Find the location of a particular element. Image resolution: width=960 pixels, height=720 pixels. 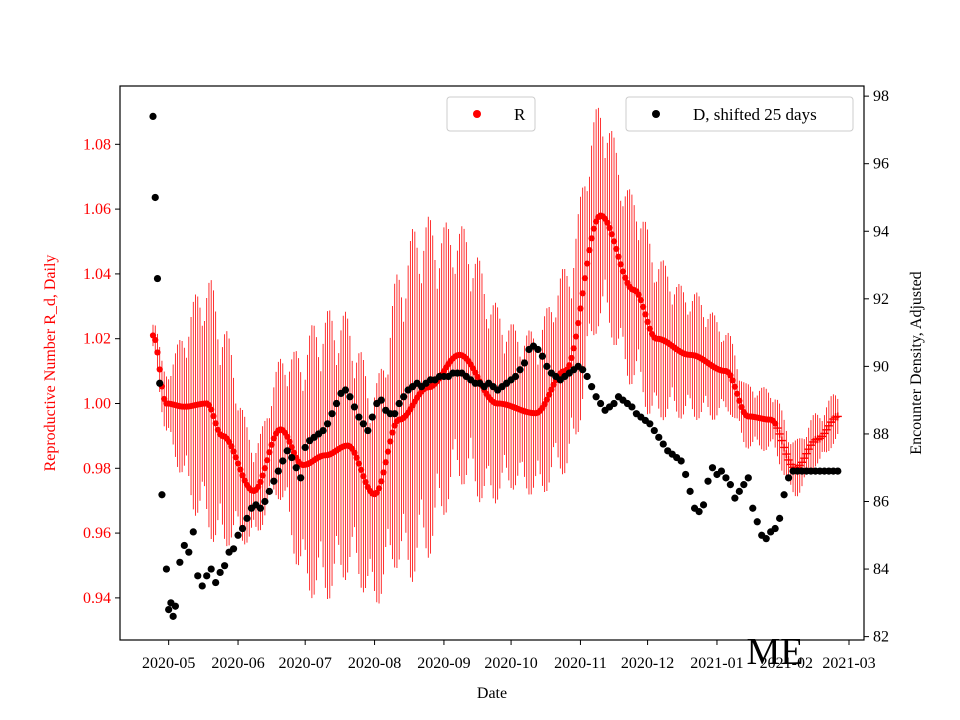

x-tick-label: 2020-08 is located at coordinates (374, 663).